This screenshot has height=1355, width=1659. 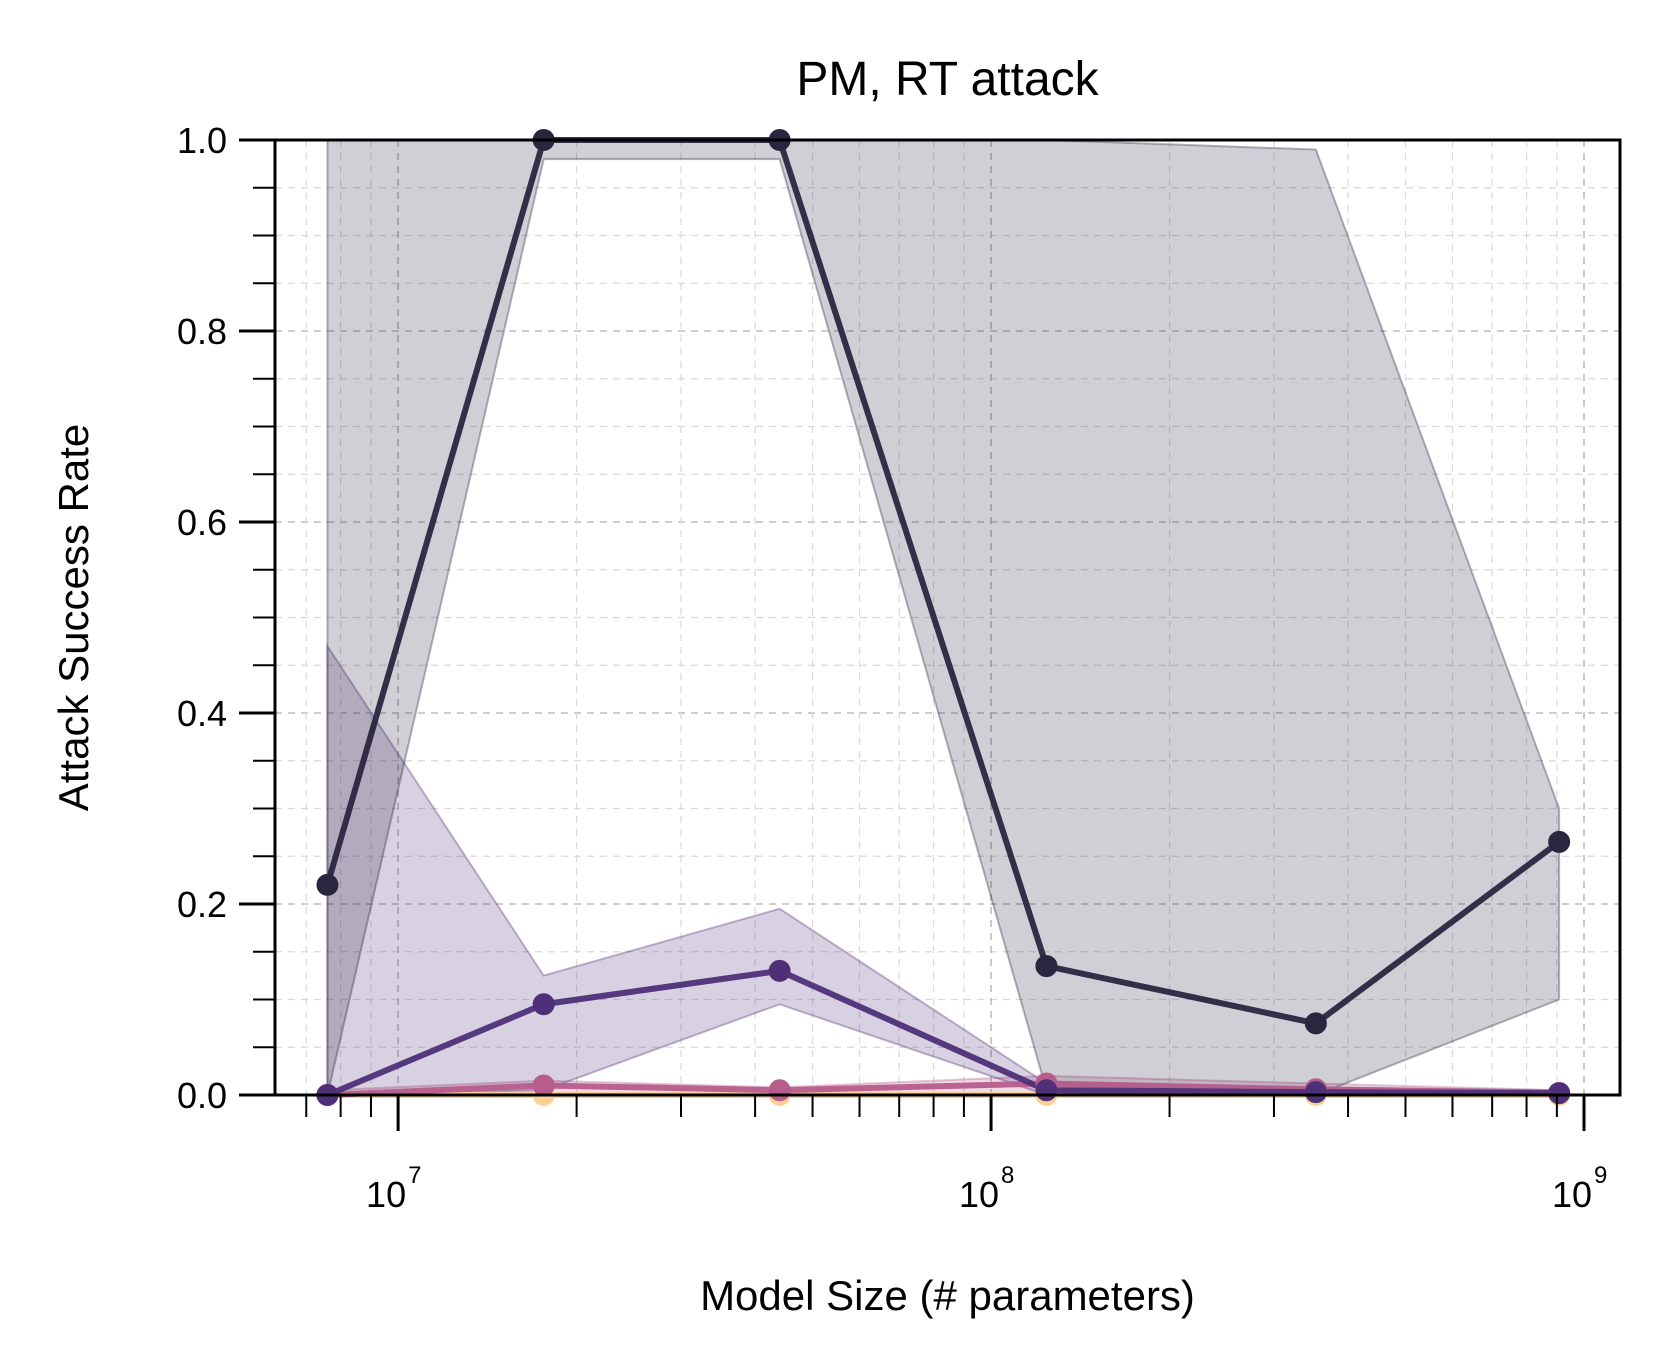 What do you see at coordinates (202, 1095) in the screenshot?
I see `y-tick-label: 0.0` at bounding box center [202, 1095].